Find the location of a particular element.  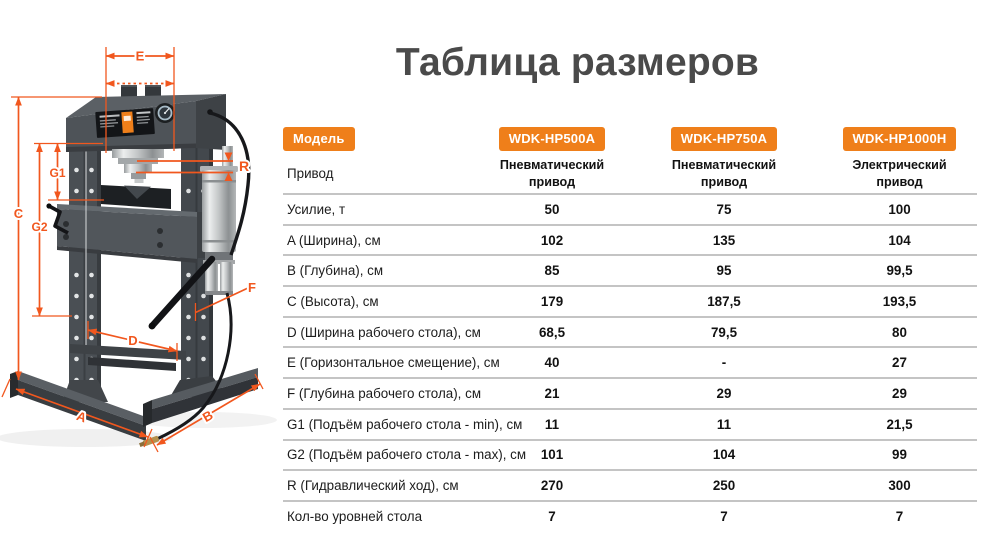

winch-crank is located at coordinates (57, 219).